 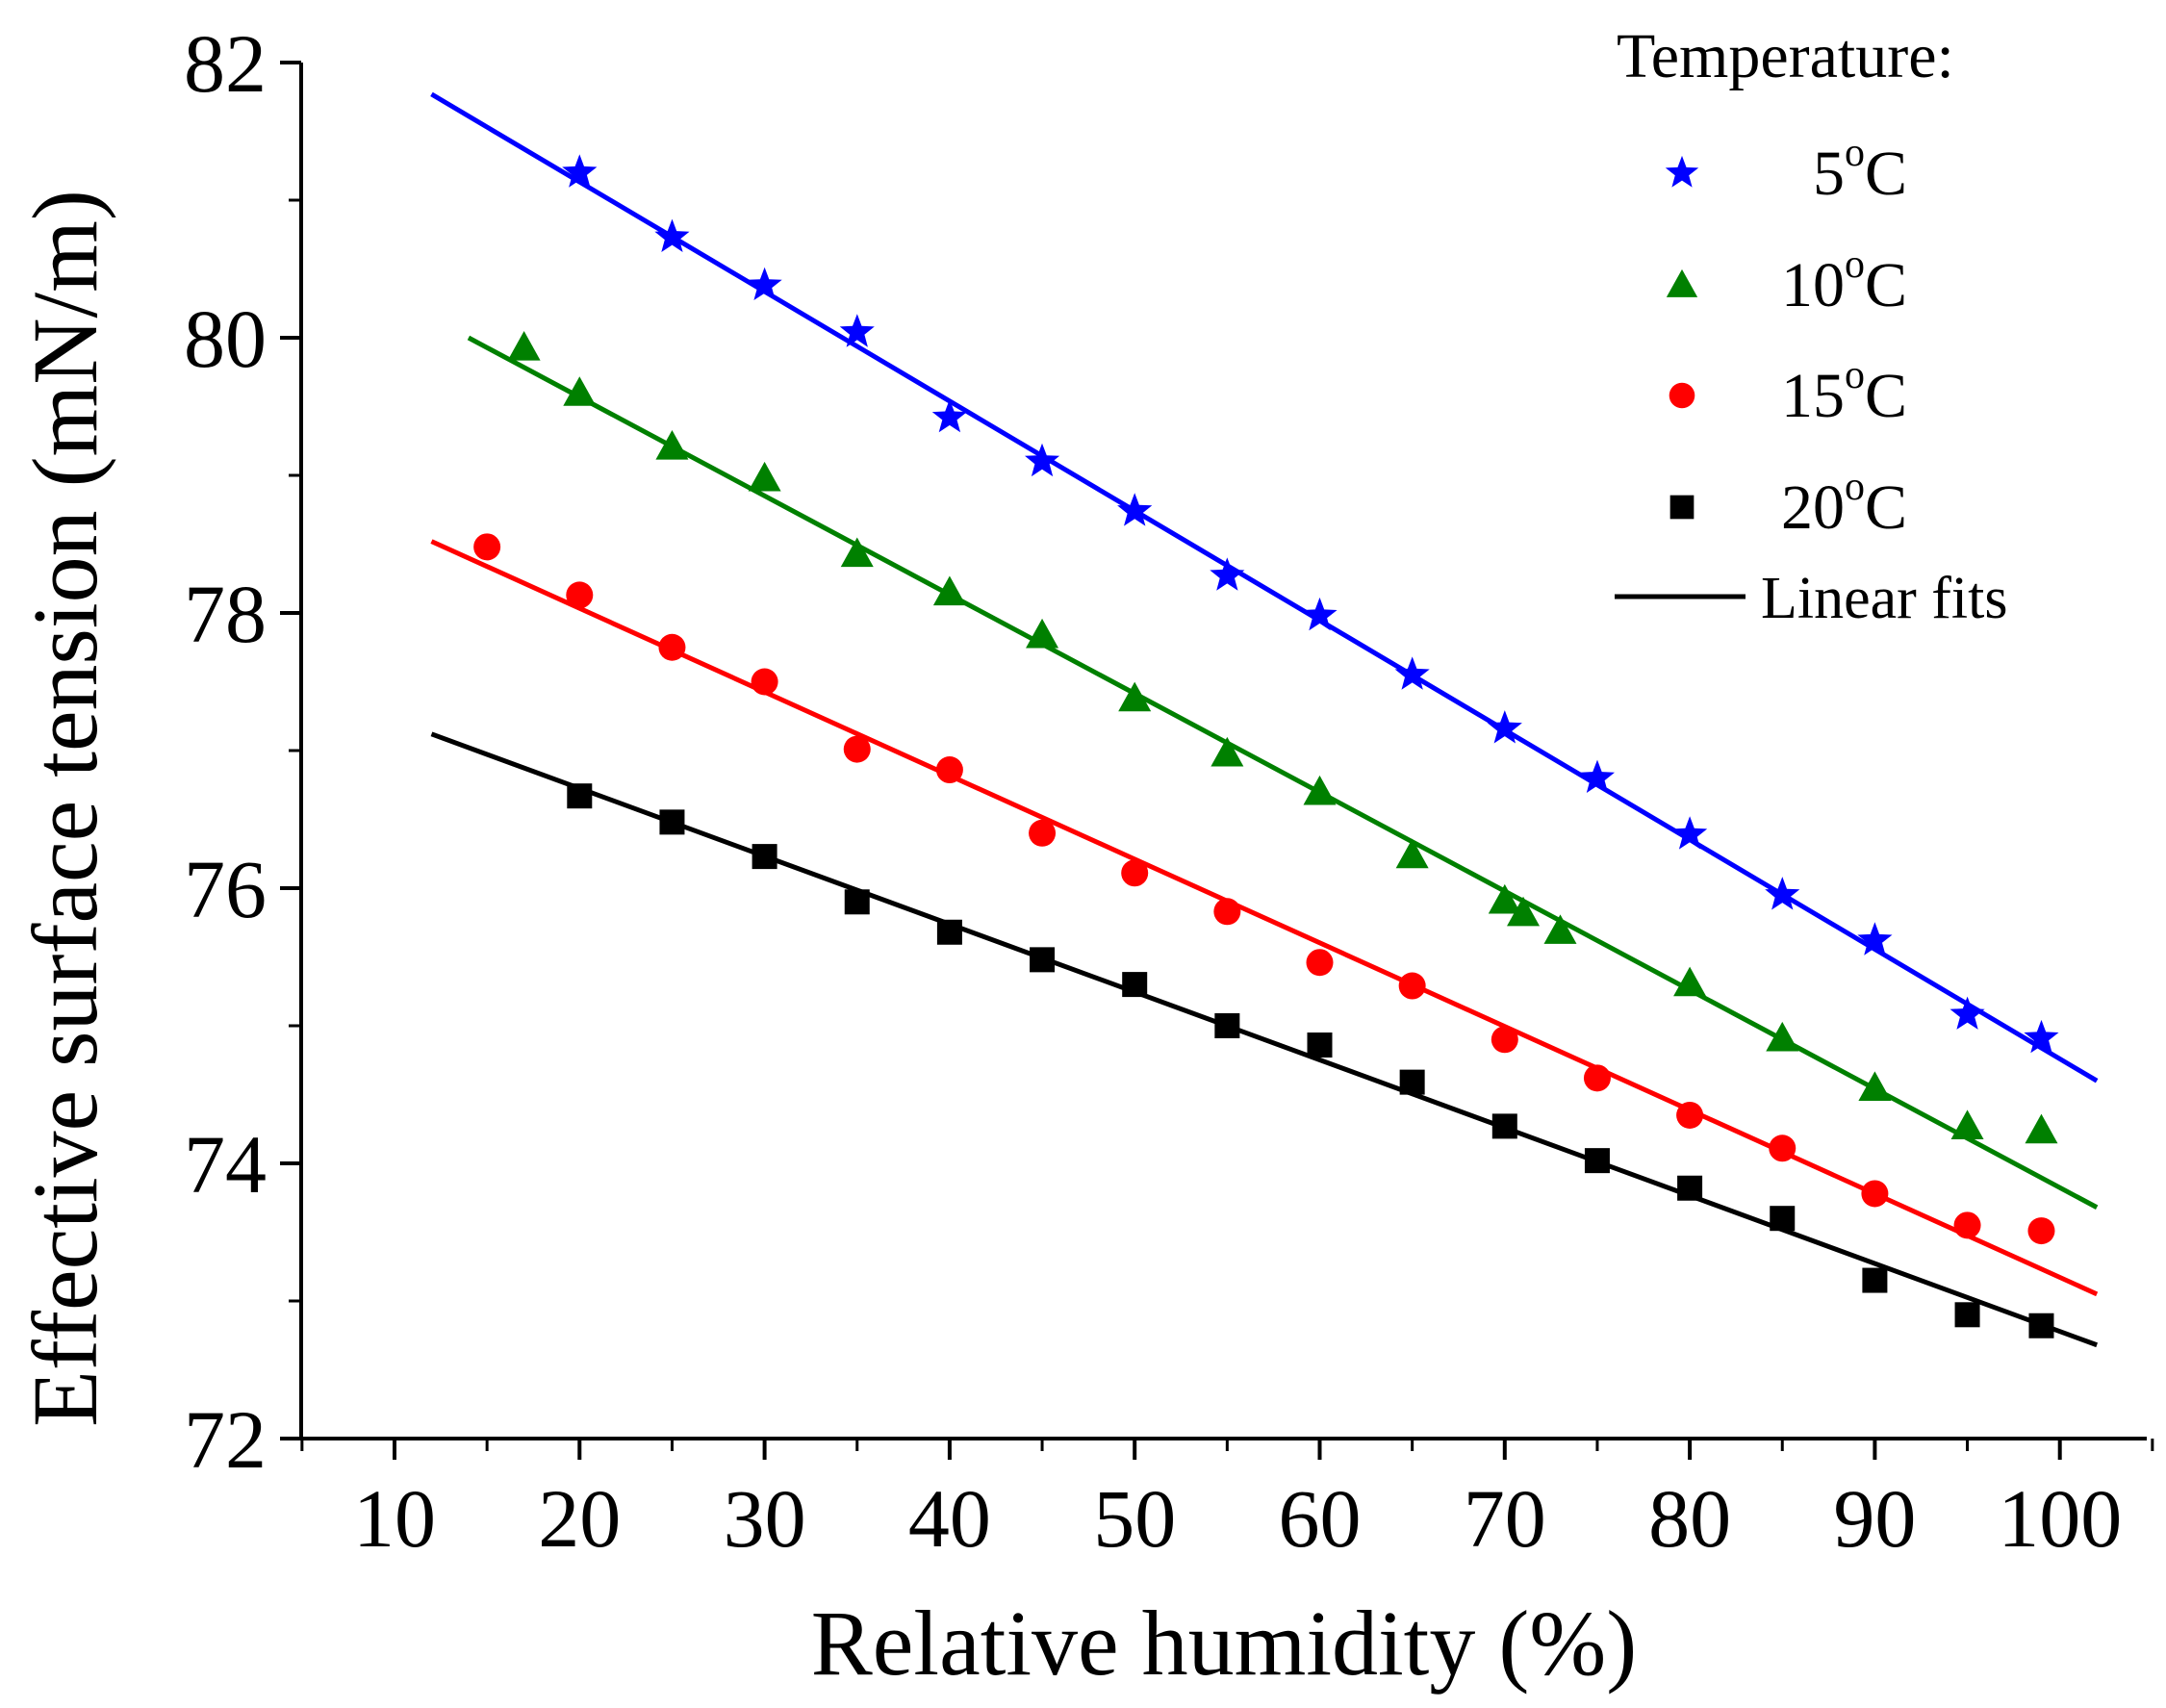 What do you see at coordinates (225, 614) in the screenshot?
I see `y-tick-label: 78` at bounding box center [225, 614].